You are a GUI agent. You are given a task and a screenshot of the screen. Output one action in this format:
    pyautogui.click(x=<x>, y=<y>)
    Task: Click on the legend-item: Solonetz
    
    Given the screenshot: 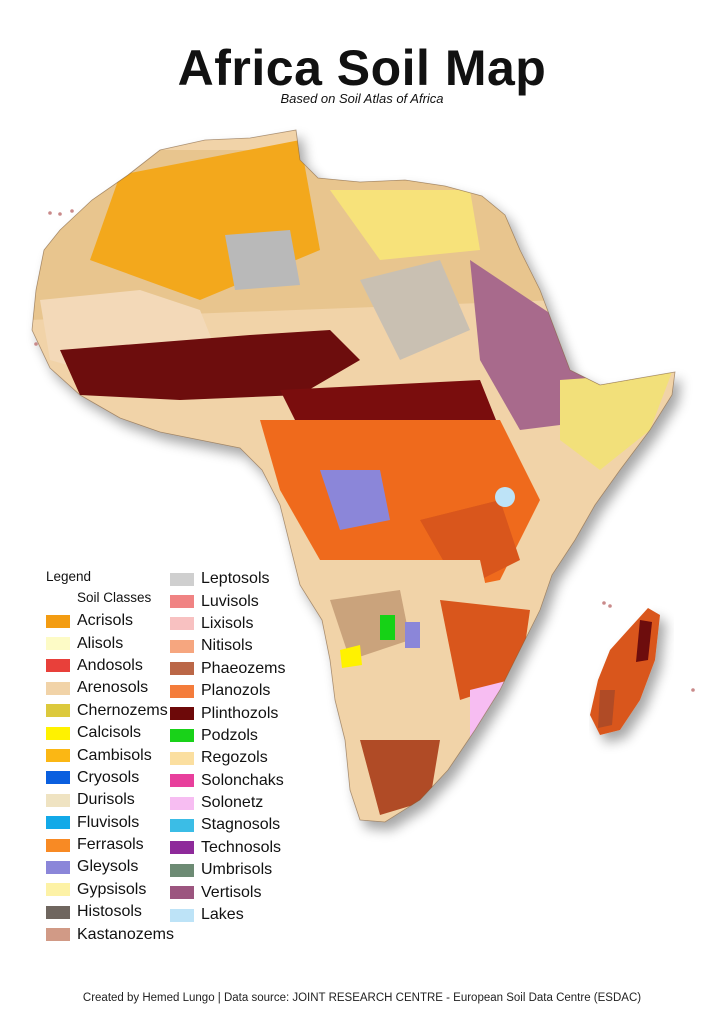 What is the action you would take?
    pyautogui.click(x=228, y=803)
    